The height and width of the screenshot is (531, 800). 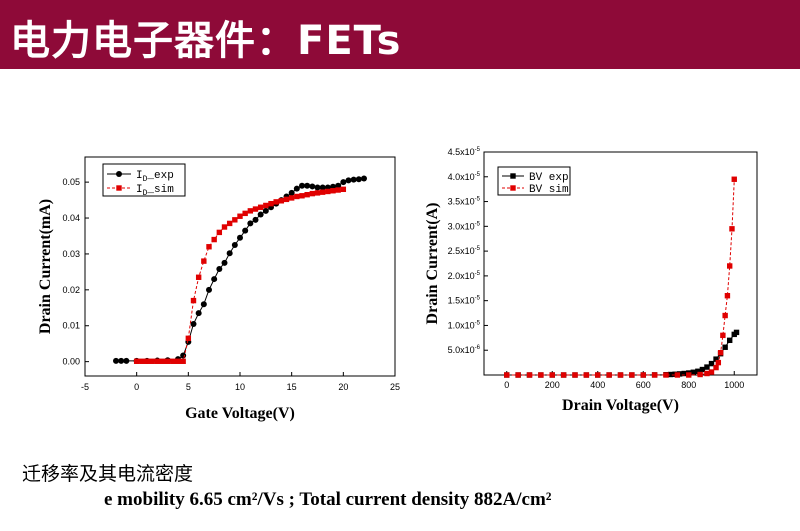 I want to click on y-tick-label: 2.5x10-5, so click(x=464, y=251).